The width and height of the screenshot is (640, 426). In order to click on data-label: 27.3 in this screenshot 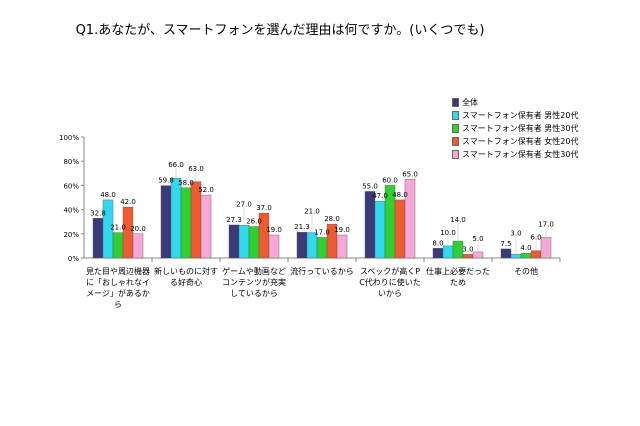, I will do `click(234, 220)`.